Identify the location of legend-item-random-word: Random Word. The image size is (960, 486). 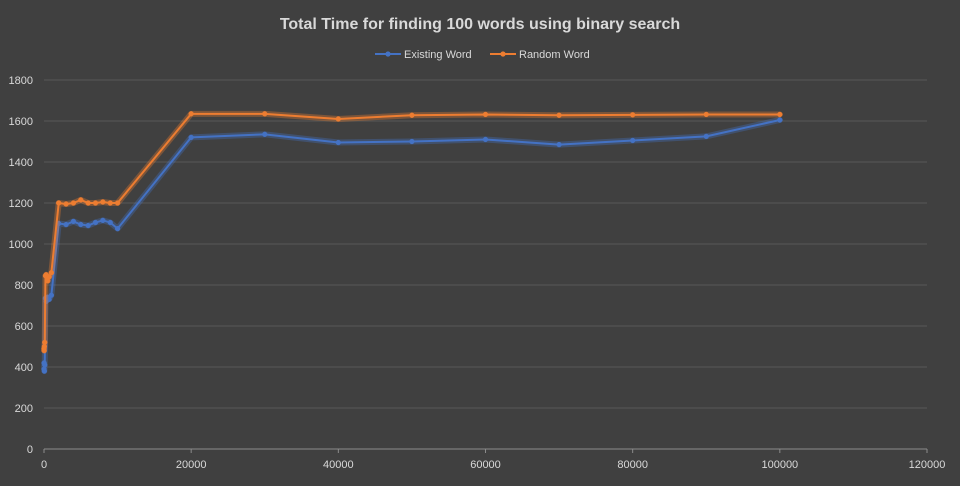
(540, 55).